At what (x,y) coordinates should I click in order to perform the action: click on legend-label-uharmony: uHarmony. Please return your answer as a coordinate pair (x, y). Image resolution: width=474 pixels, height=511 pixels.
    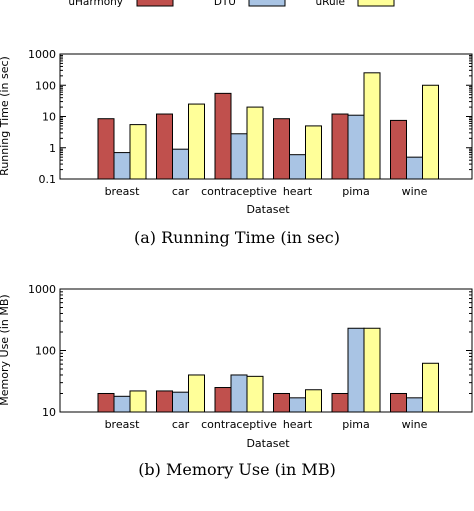
    Looking at the image, I should click on (95, 4).